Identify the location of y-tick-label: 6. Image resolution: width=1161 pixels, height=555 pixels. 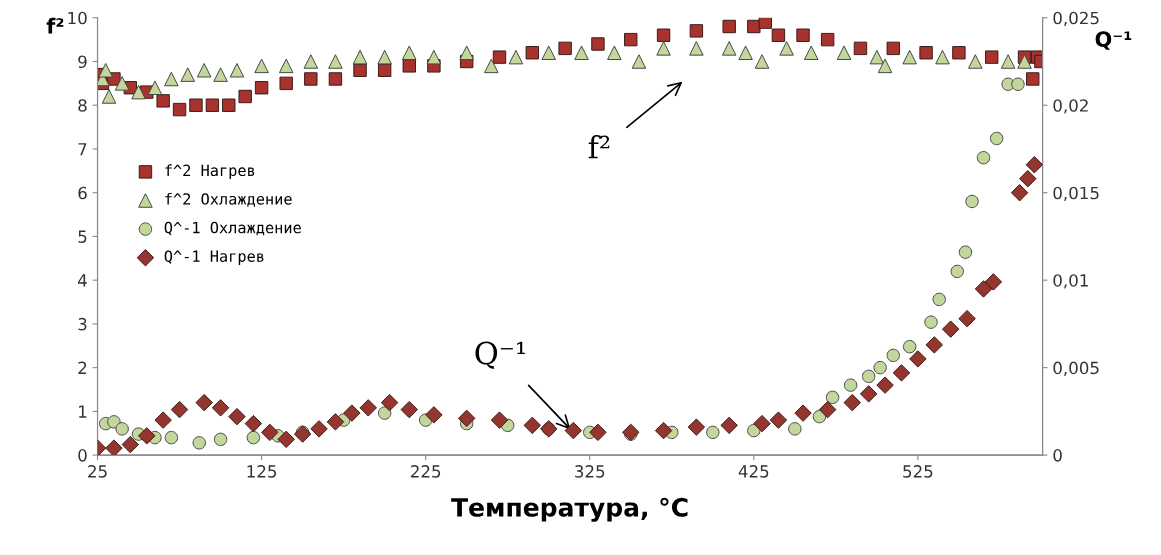
(82, 193).